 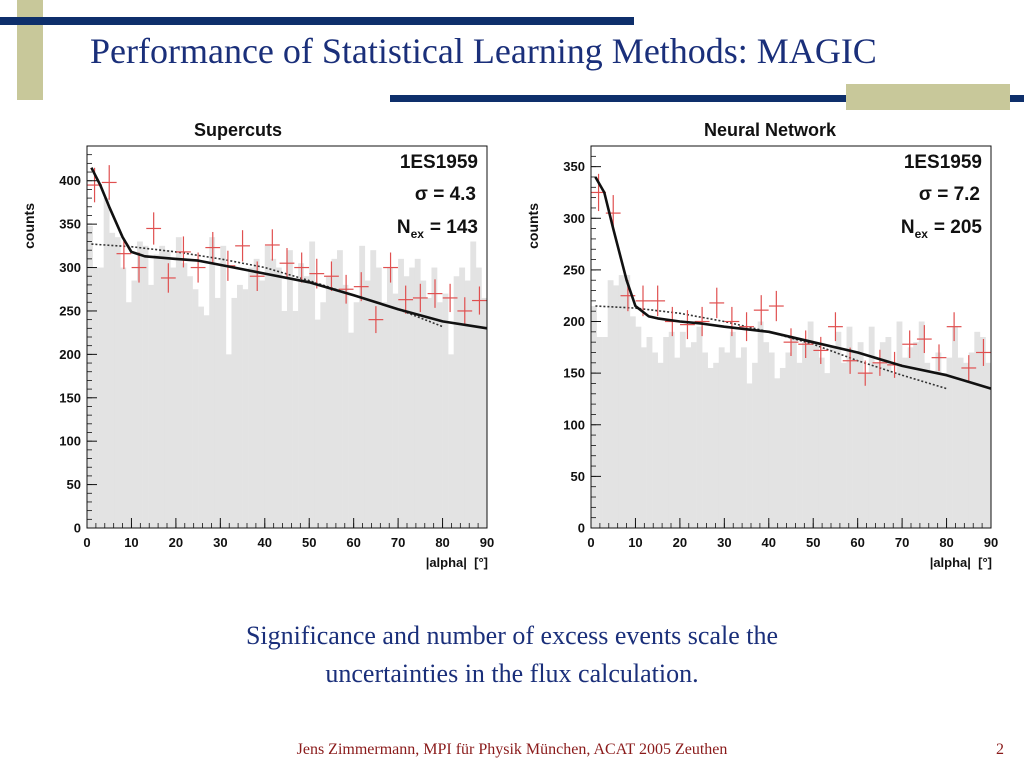 I want to click on solid-fit-curve, so click(x=289, y=248).